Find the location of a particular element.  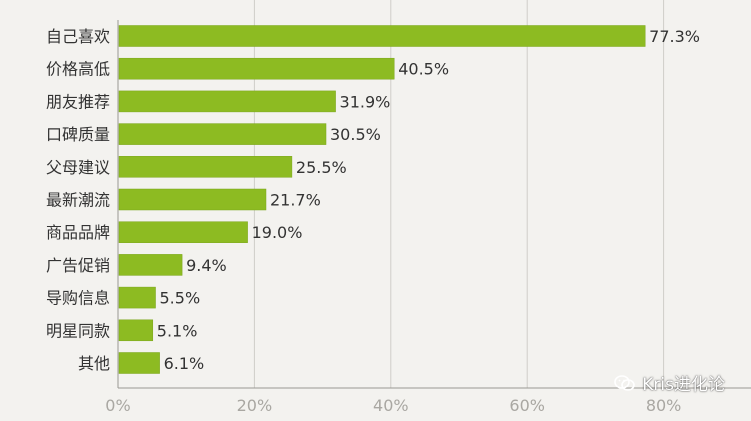

value-label: 25.5% is located at coordinates (321, 167).